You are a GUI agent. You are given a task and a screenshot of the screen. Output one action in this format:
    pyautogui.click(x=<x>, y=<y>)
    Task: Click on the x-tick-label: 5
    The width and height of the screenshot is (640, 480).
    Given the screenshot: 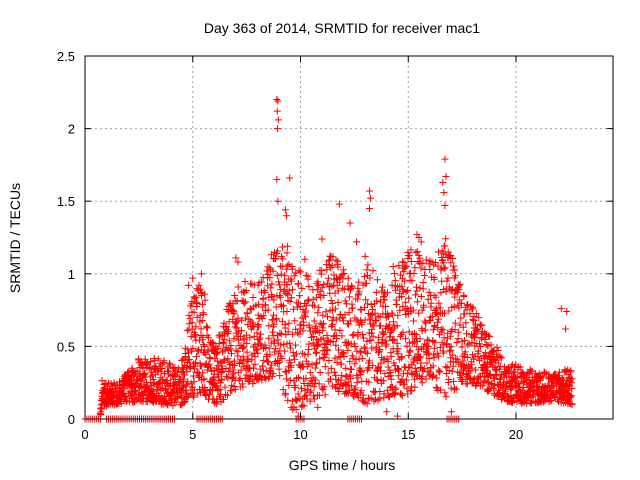 What is the action you would take?
    pyautogui.click(x=192, y=434)
    